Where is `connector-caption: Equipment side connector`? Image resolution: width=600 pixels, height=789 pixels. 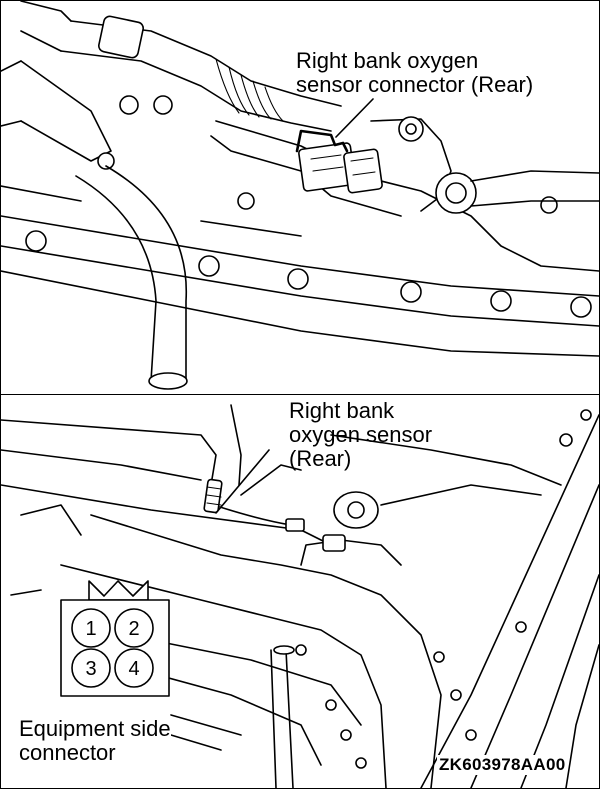
connector-caption: Equipment side connector is located at coordinates (95, 741).